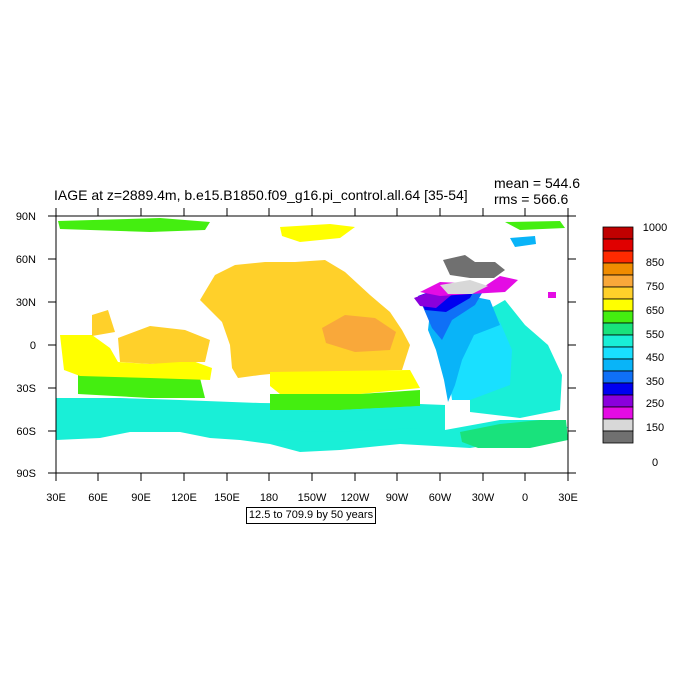 The height and width of the screenshot is (700, 700). I want to click on lon-label: 180, so click(269, 498).